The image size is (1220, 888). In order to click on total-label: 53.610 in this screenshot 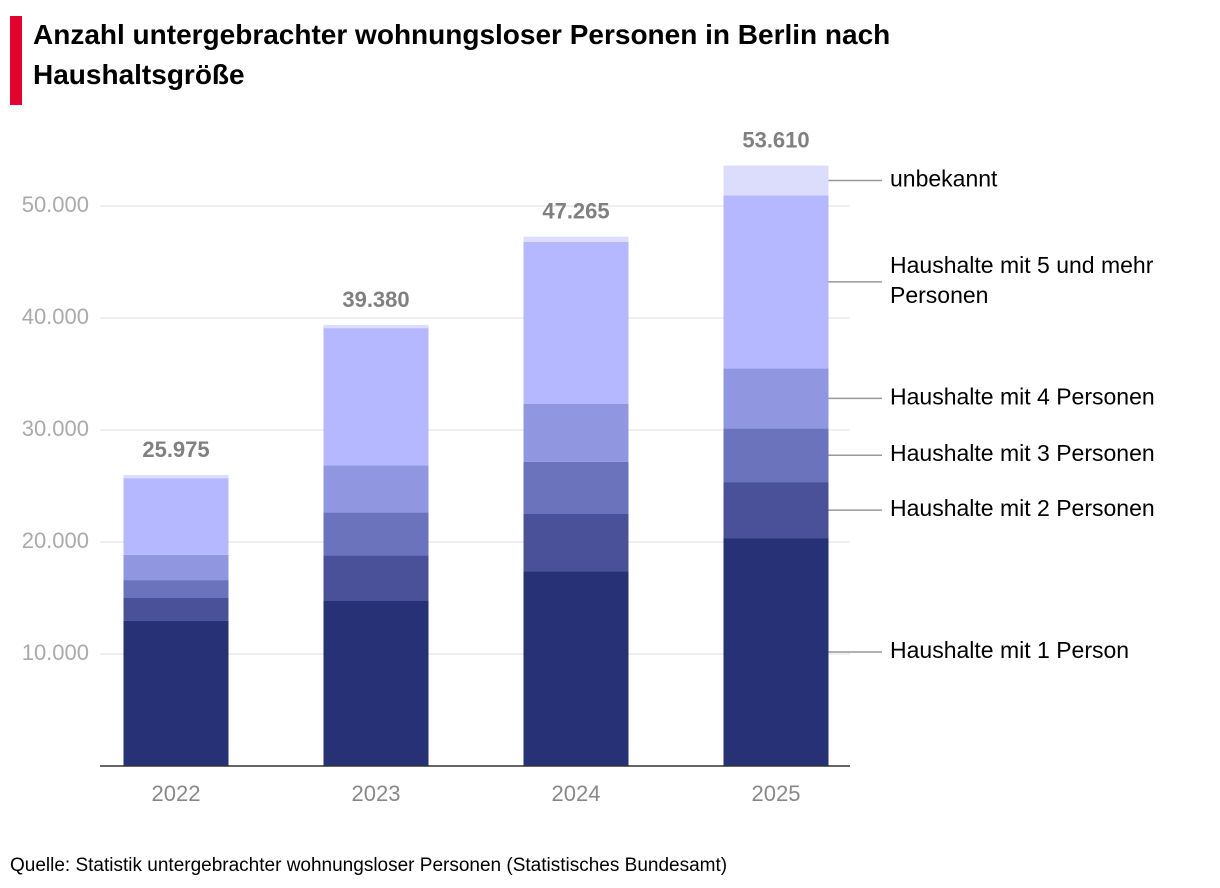, I will do `click(775, 139)`.